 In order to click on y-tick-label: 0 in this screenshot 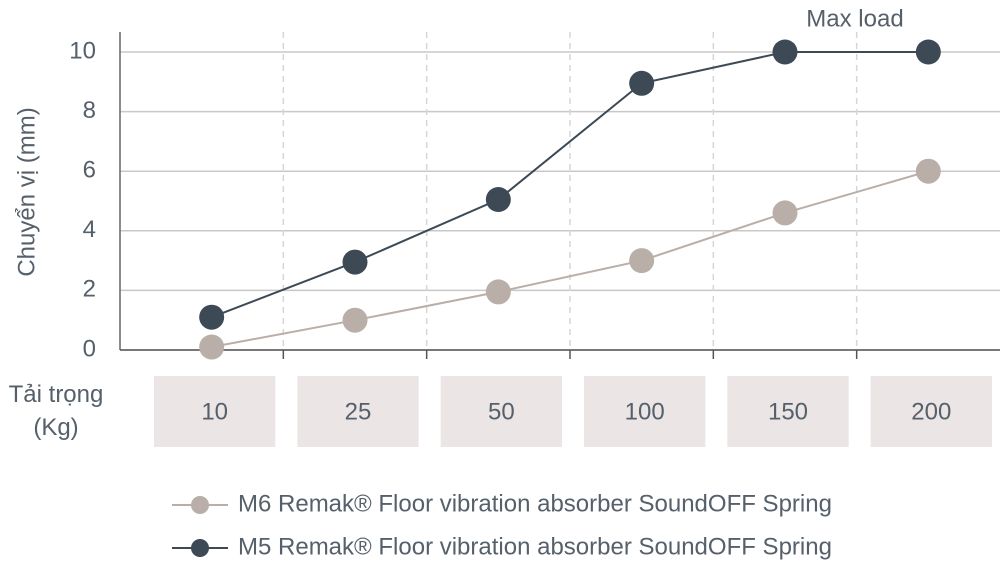, I will do `click(89, 348)`.